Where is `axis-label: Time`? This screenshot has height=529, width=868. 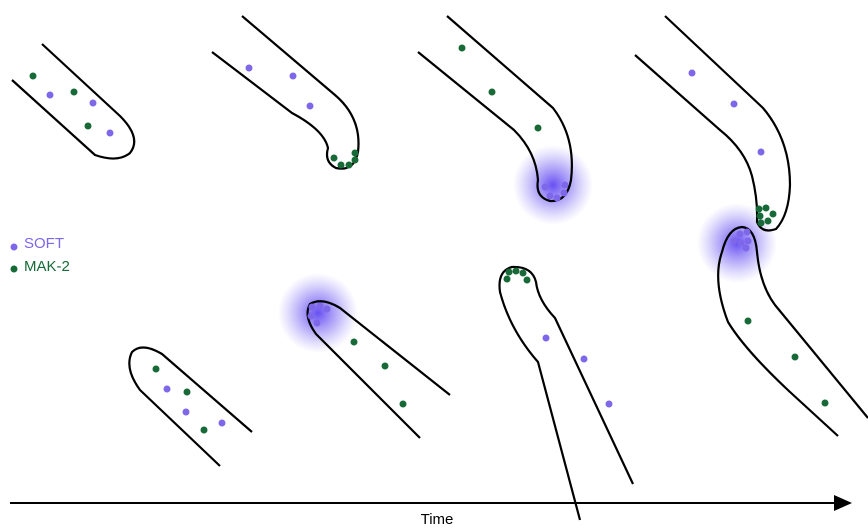 axis-label: Time is located at coordinates (437, 519).